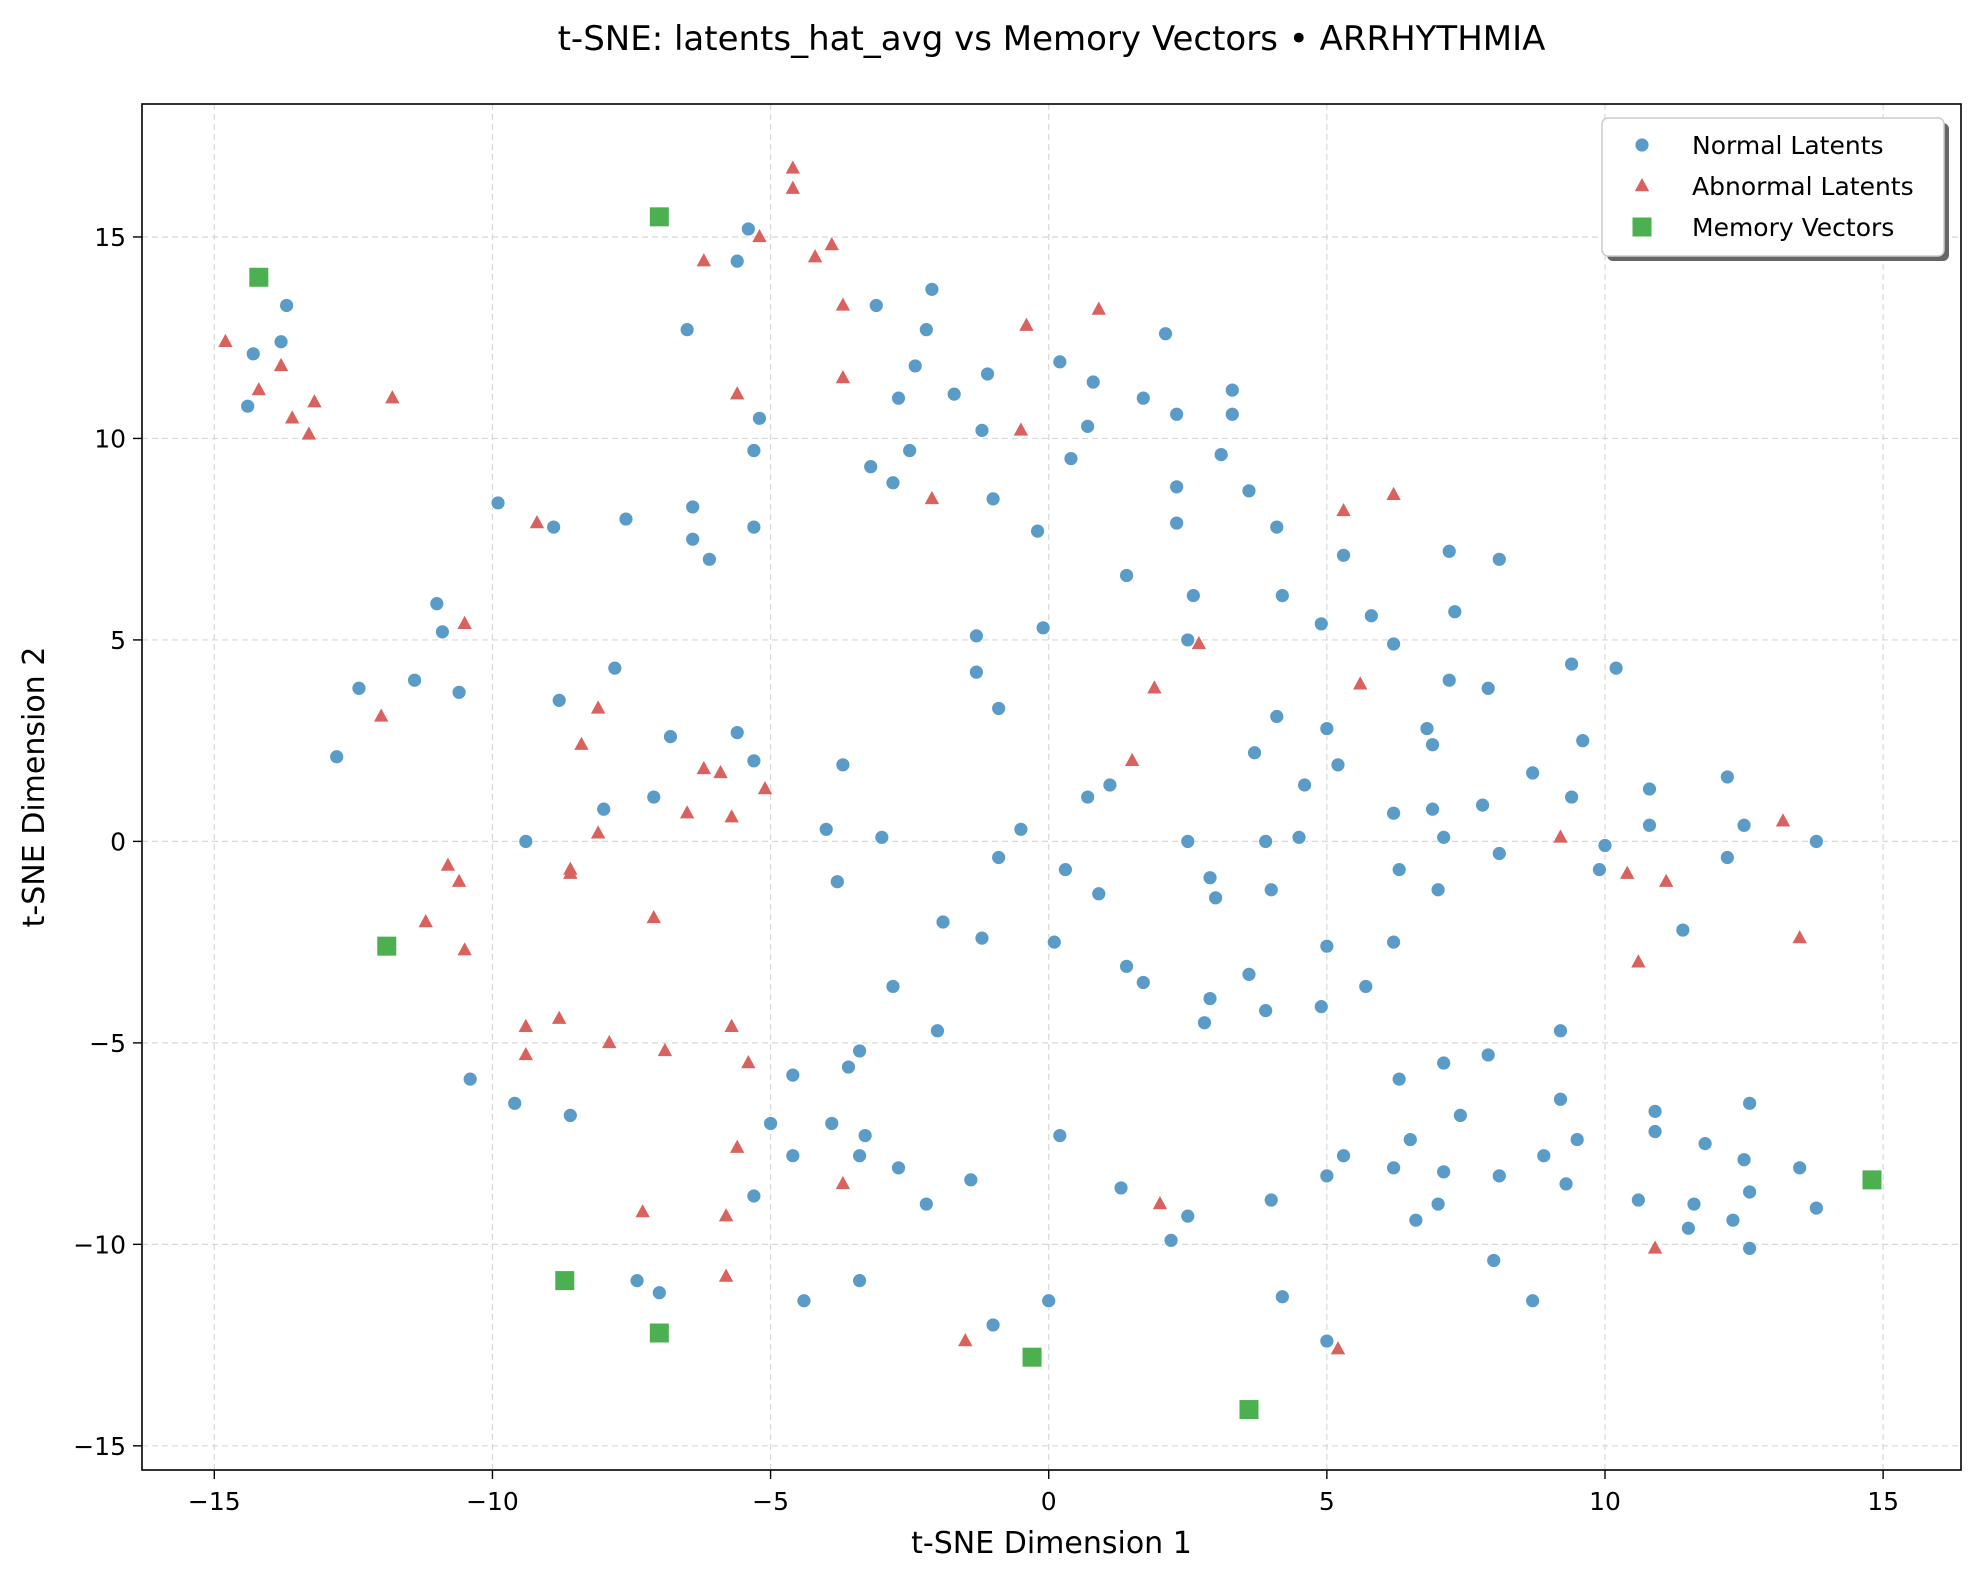 The image size is (1979, 1579). Describe the element at coordinates (1327, 1501) in the screenshot. I see `x-tick-label: 5` at that location.